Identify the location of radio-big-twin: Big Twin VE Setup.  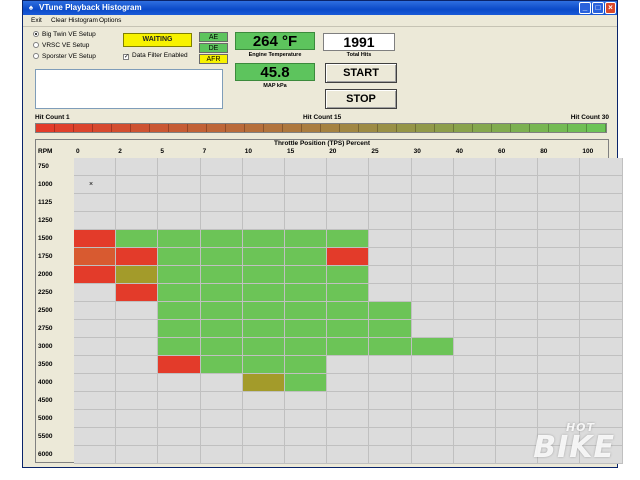
(64, 34).